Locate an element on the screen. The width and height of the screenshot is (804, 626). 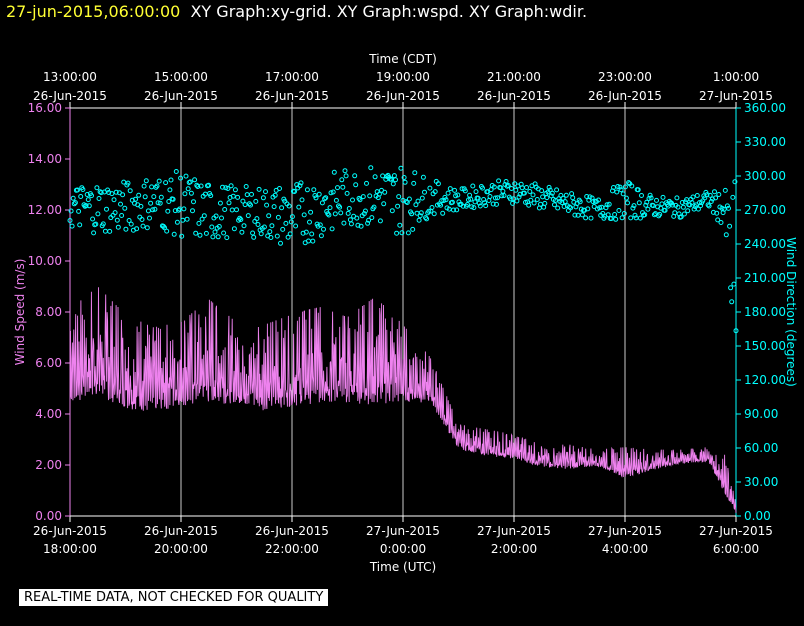
right-tick-label: 210.00 is located at coordinates (765, 278).